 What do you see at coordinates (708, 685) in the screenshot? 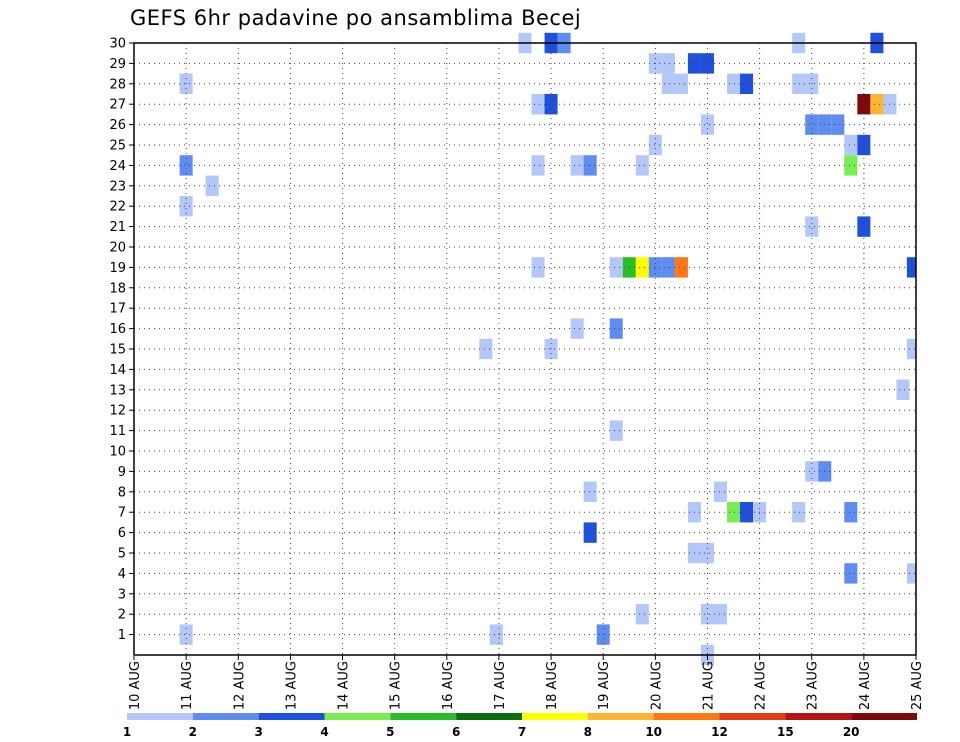
I see `x-tick-label: 21 AUG` at bounding box center [708, 685].